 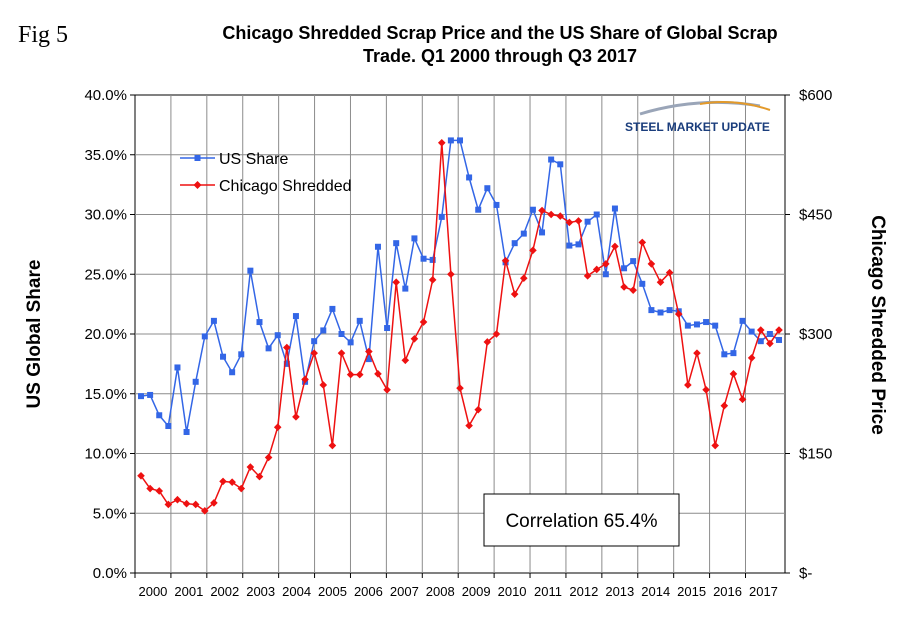 I want to click on x-tick-label: 2006, so click(x=368, y=591).